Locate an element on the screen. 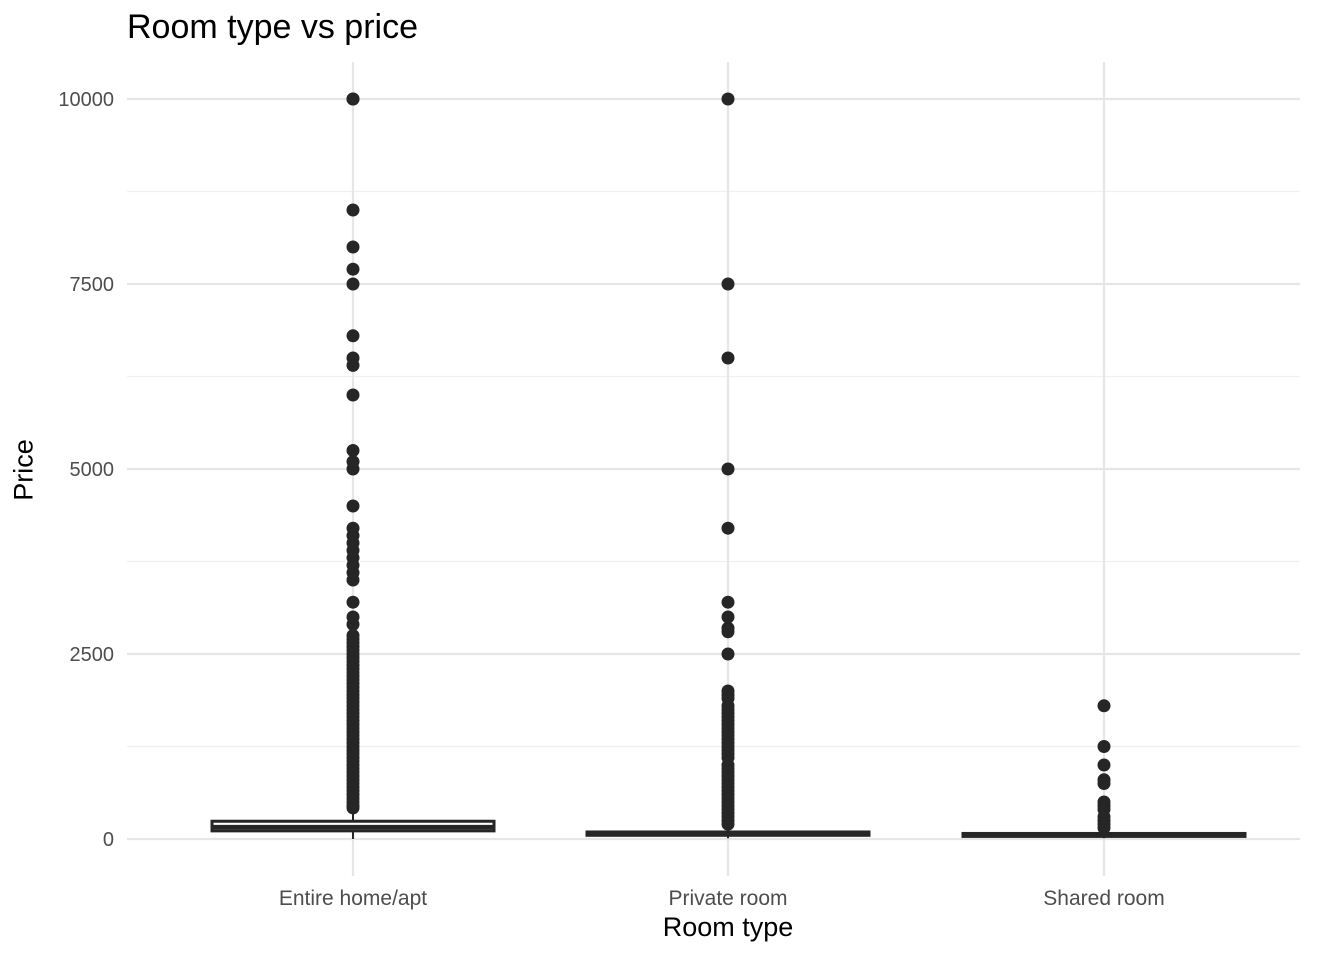 The image size is (1344, 960). x-tick-label: Shared room is located at coordinates (1103, 898).